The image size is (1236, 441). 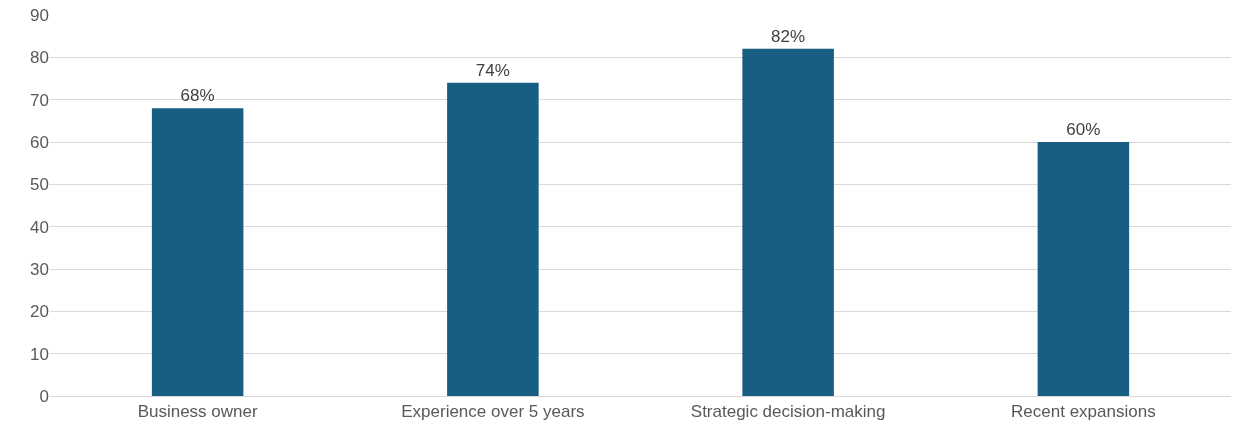 What do you see at coordinates (39, 185) in the screenshot?
I see `y-tick-label: 50` at bounding box center [39, 185].